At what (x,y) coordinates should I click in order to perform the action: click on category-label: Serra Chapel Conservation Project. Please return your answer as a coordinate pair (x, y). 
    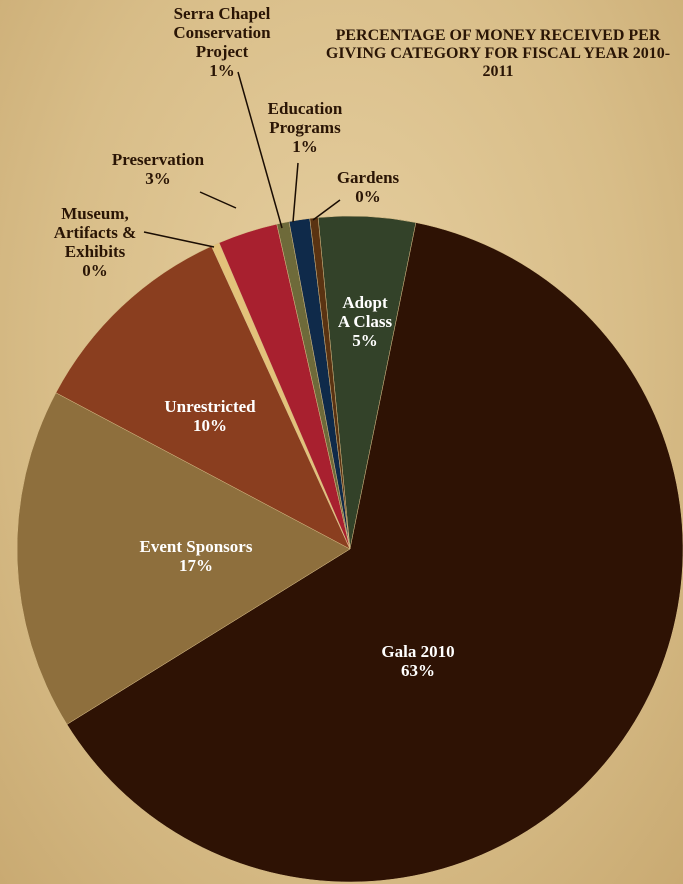
    Looking at the image, I should click on (222, 32).